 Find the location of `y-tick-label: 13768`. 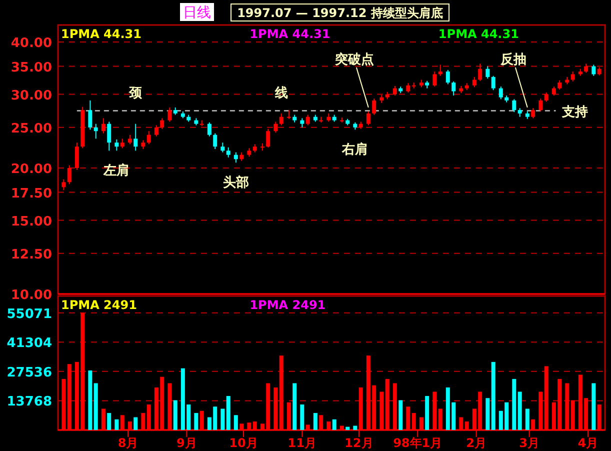

y-tick-label: 13768 is located at coordinates (29, 402).